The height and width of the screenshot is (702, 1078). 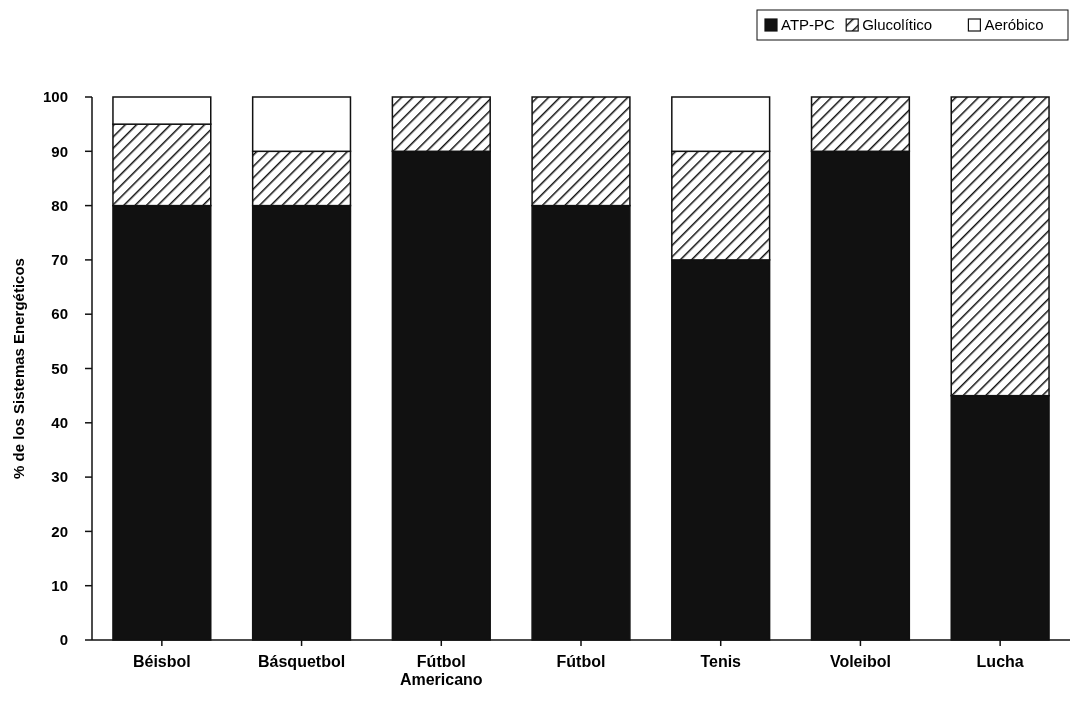 What do you see at coordinates (721, 661) in the screenshot?
I see `x-tick-label: Tenis` at bounding box center [721, 661].